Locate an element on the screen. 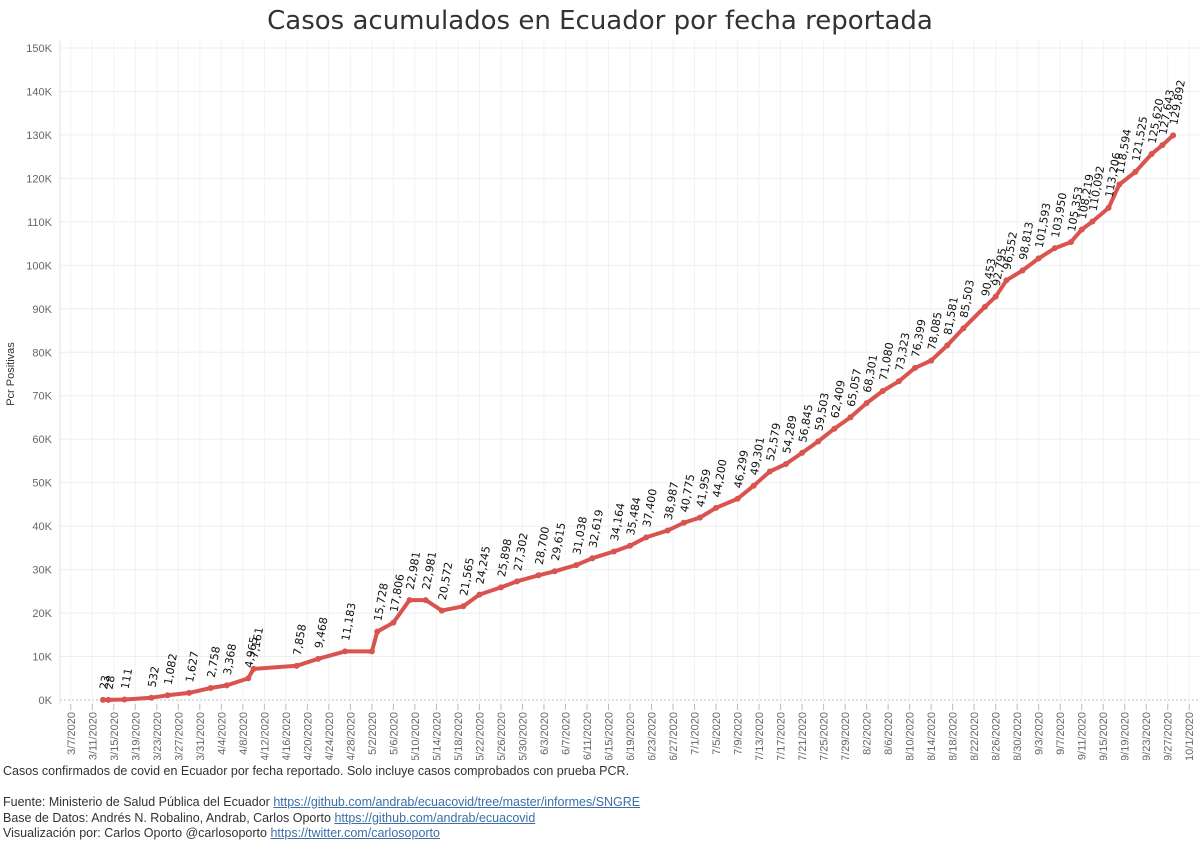 The height and width of the screenshot is (843, 1200). y-axis-label: Pcr Positivas is located at coordinates (11, 374).